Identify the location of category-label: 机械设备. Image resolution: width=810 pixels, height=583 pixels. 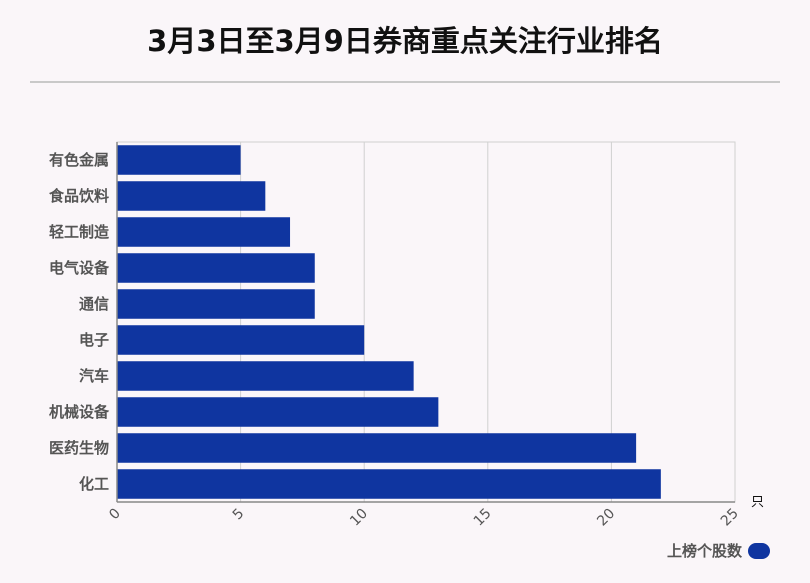
(79, 412).